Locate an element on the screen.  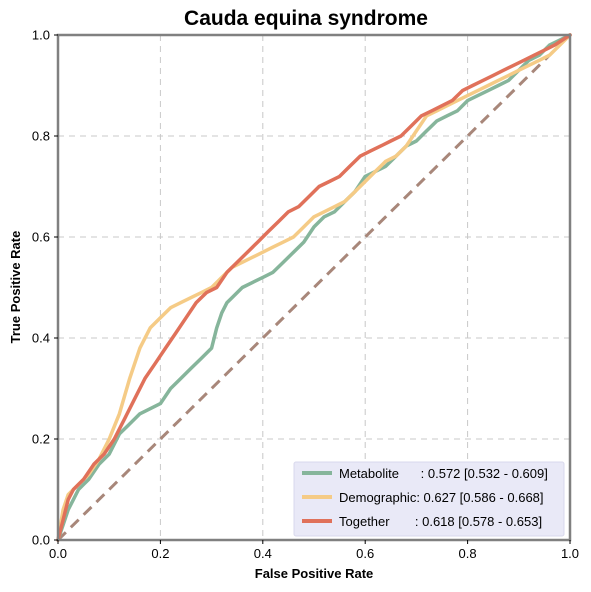
y-tick-label: 0.4 is located at coordinates (41, 338).